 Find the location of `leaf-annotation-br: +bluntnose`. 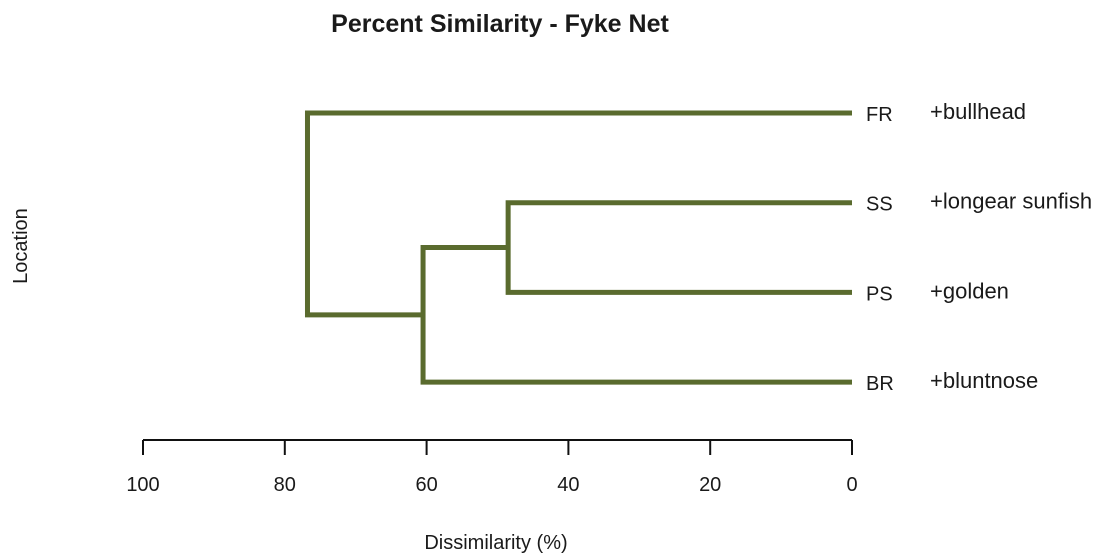

leaf-annotation-br: +bluntnose is located at coordinates (984, 380).